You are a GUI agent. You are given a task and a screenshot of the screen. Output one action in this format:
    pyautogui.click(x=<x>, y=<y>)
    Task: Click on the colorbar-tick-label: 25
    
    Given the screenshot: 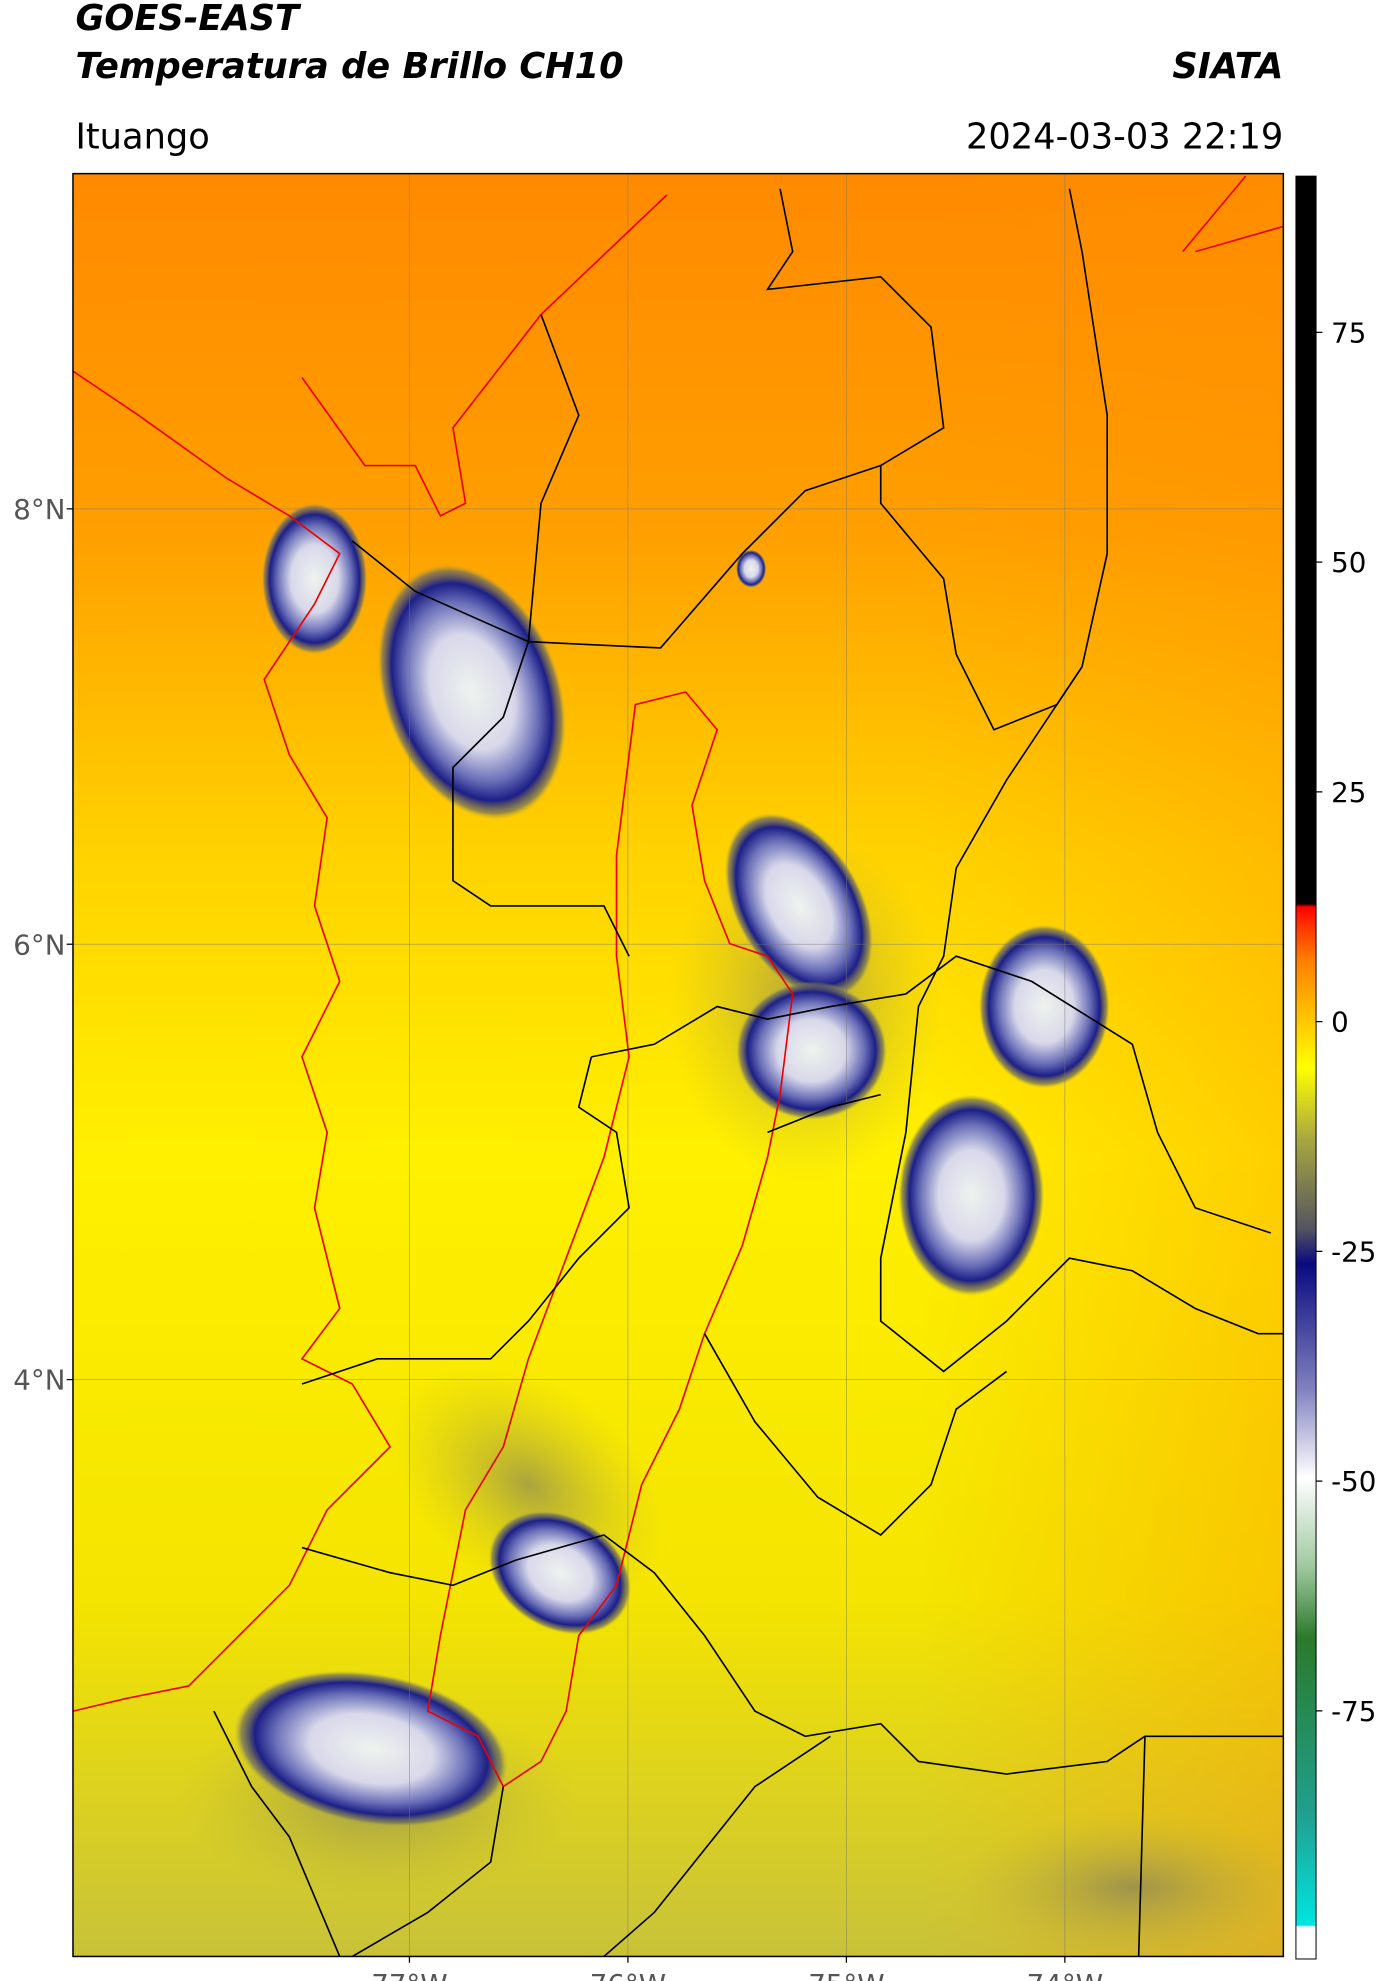 What is the action you would take?
    pyautogui.click(x=1348, y=792)
    